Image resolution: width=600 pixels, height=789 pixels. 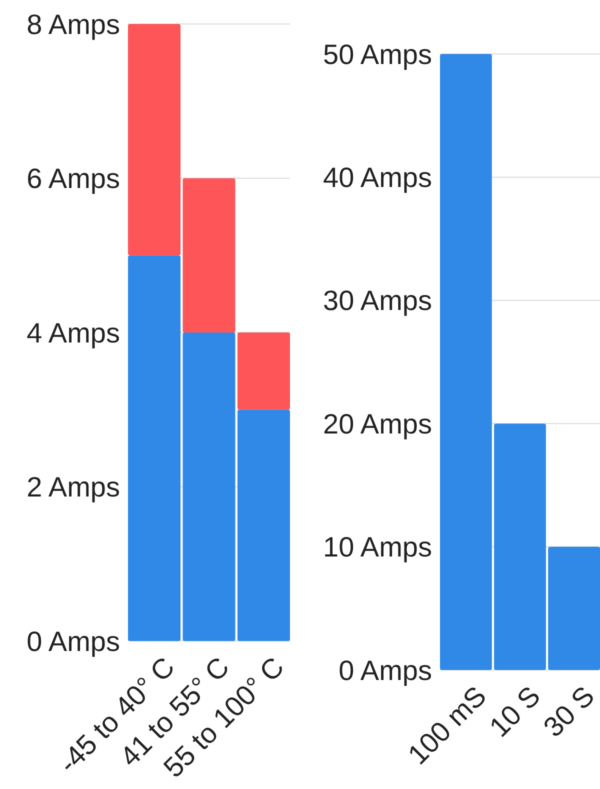 I want to click on y-tick-label: 2 Amps, so click(x=73, y=487).